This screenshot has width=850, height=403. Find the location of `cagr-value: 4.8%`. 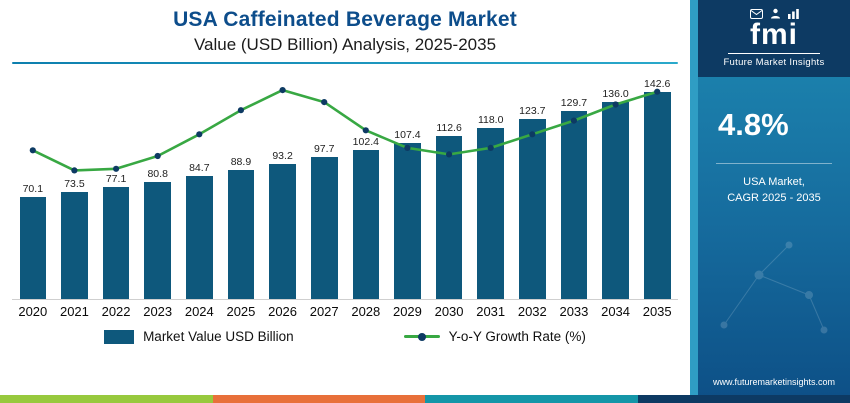

cagr-value: 4.8% is located at coordinates (753, 124).